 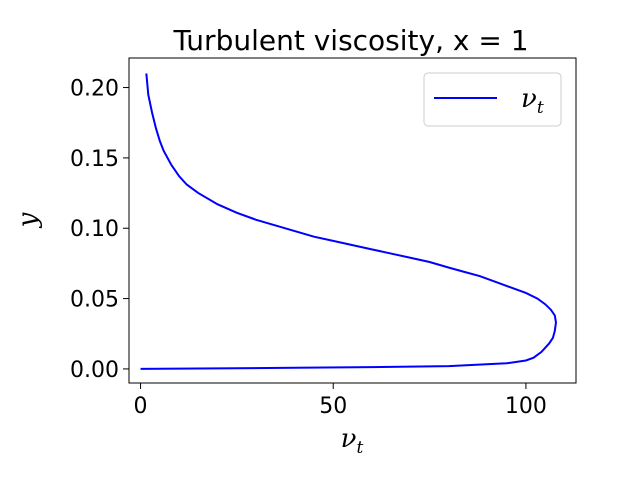 What do you see at coordinates (333, 406) in the screenshot?
I see `x-tick-label: 50` at bounding box center [333, 406].